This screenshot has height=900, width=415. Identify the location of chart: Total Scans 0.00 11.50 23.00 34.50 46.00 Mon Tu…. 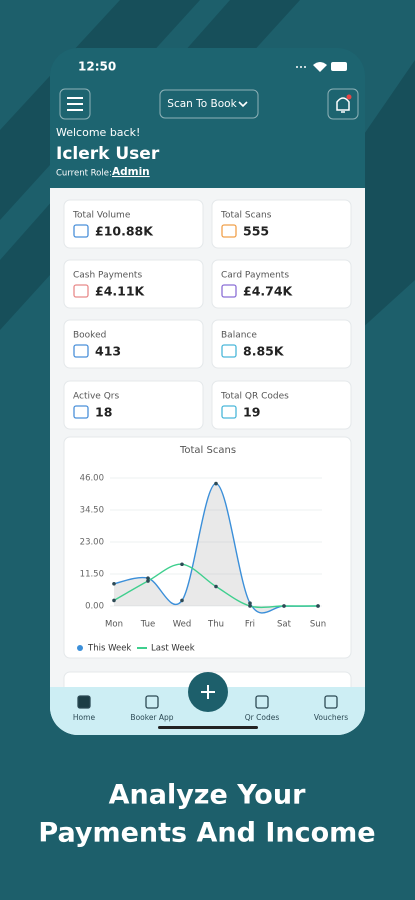
(201, 549).